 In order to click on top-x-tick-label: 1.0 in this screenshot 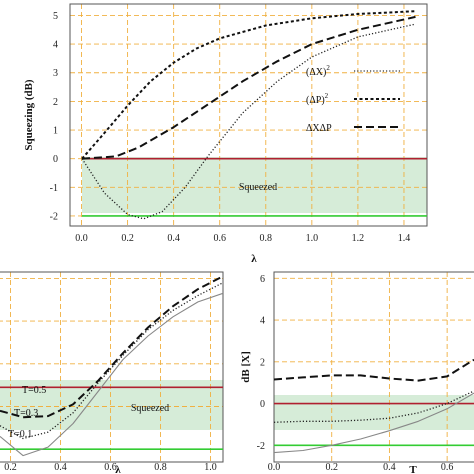, I will do `click(312, 238)`.